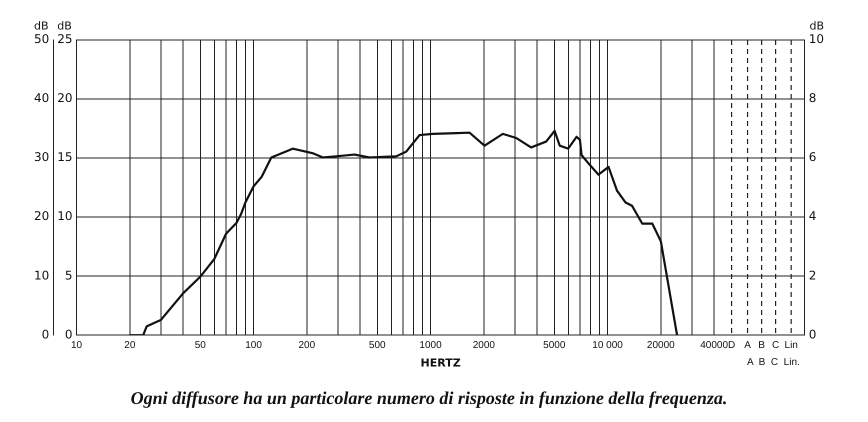  What do you see at coordinates (748, 345) in the screenshot?
I see `ref-line-label: A` at bounding box center [748, 345].